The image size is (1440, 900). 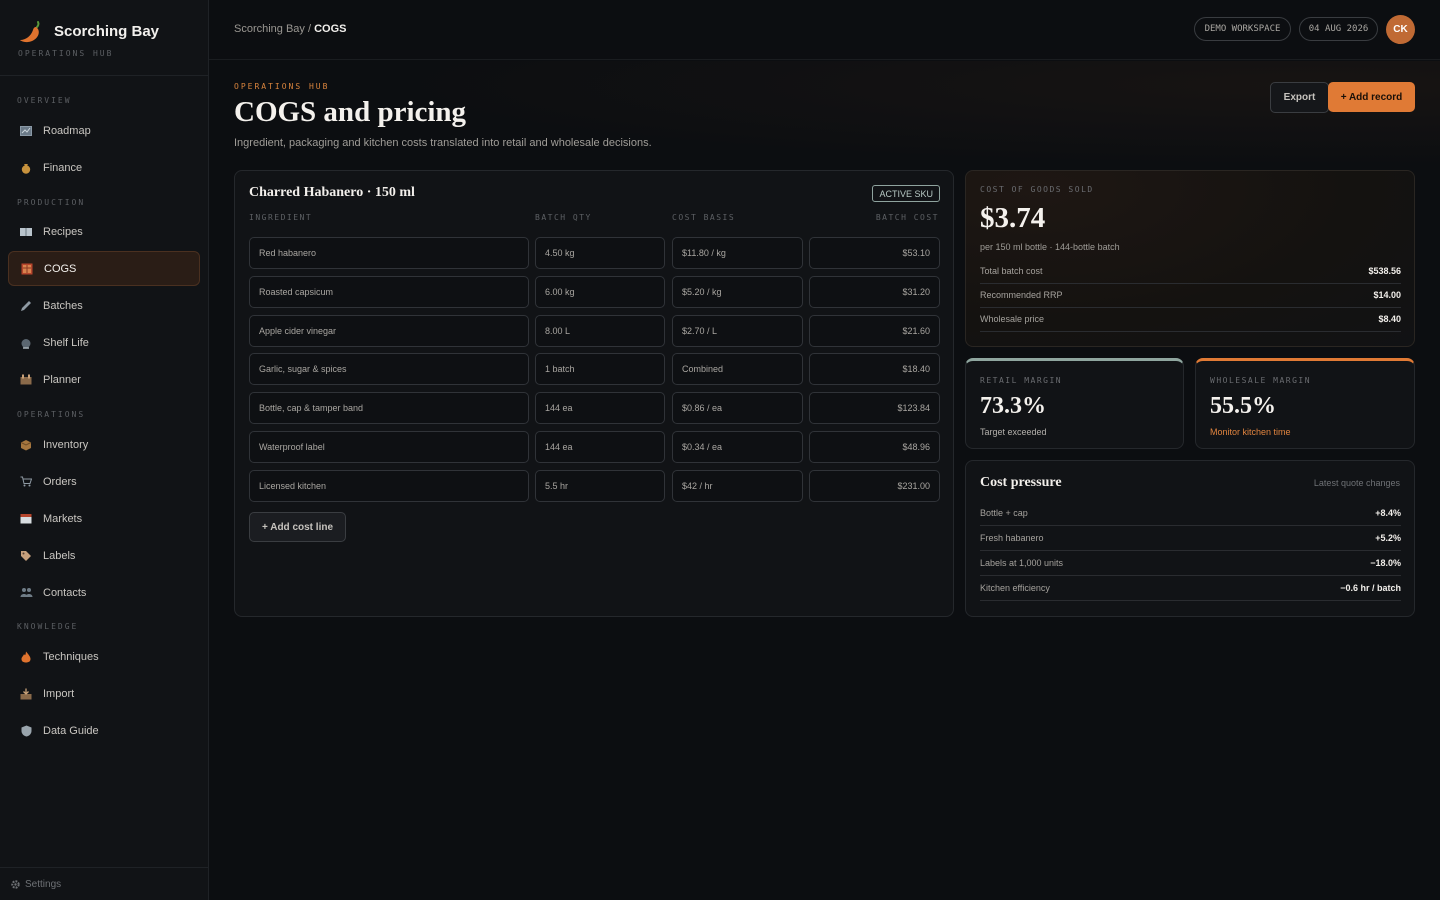 I want to click on ingredient-field: Licensed kitchen, so click(x=389, y=485).